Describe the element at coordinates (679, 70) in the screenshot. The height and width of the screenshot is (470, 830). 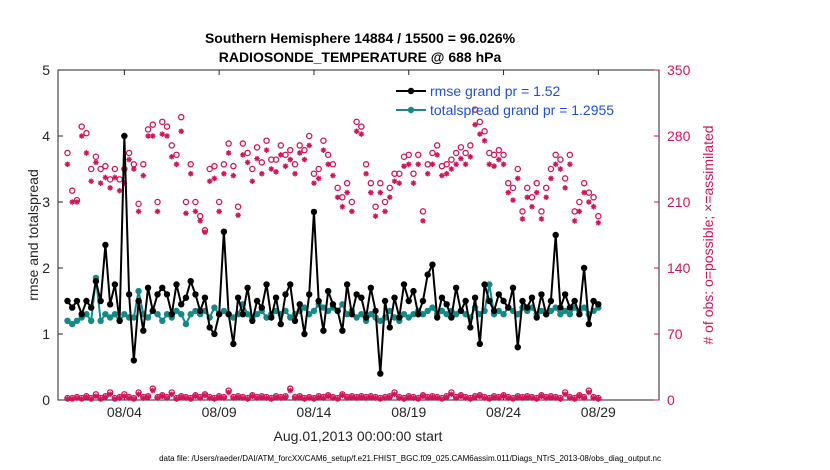
I see `y-right-tick-label: 350` at that location.